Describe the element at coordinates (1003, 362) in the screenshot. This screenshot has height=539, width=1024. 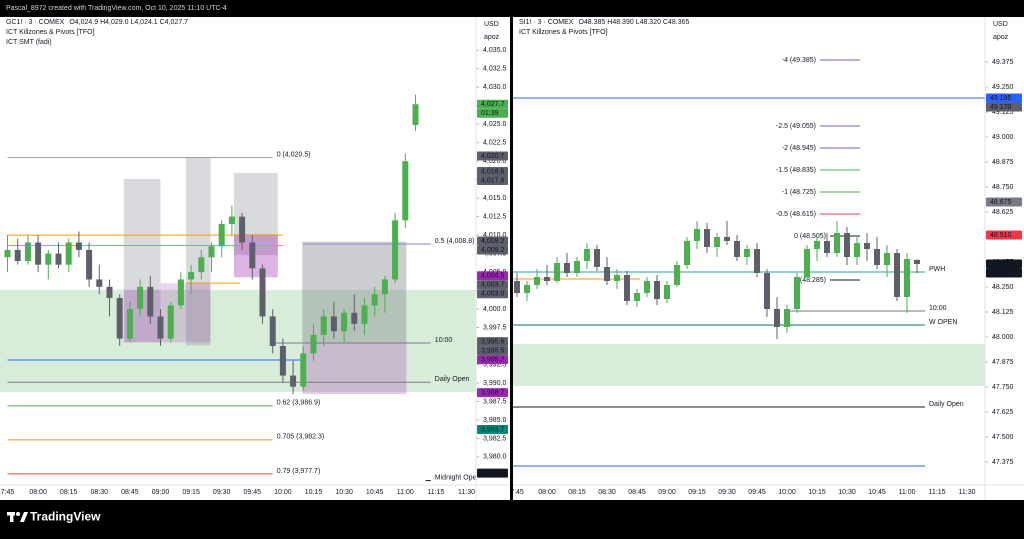
I see `y-tick-label: 47.875` at that location.